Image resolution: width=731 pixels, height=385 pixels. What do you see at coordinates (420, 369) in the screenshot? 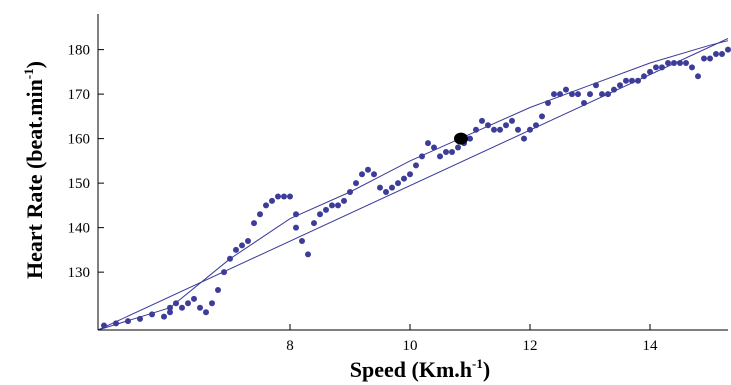
I see `x-axis-title: Speed (Km.h-1)` at bounding box center [420, 369].